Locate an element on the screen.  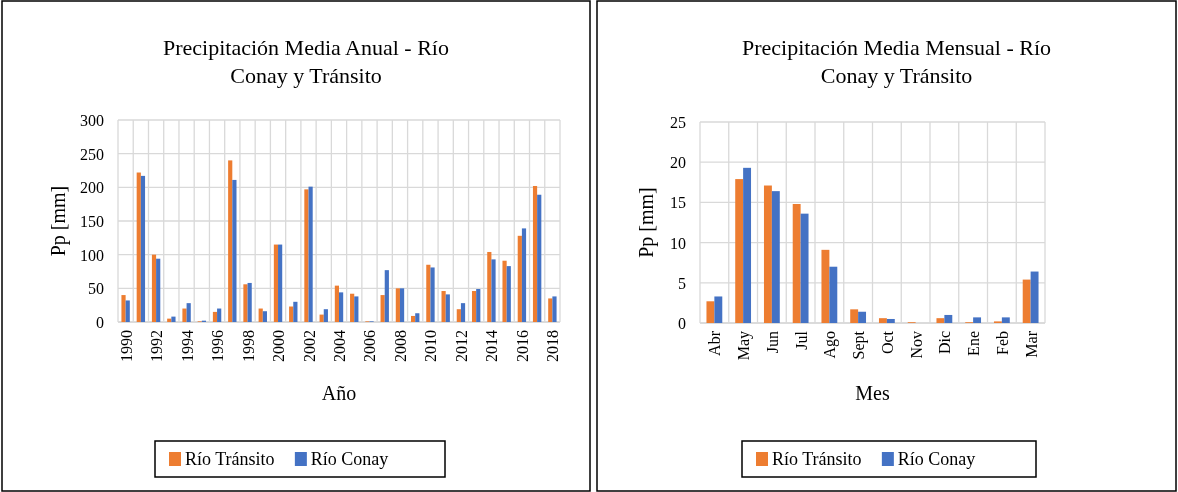
y-tick-label: 20 is located at coordinates (678, 163).